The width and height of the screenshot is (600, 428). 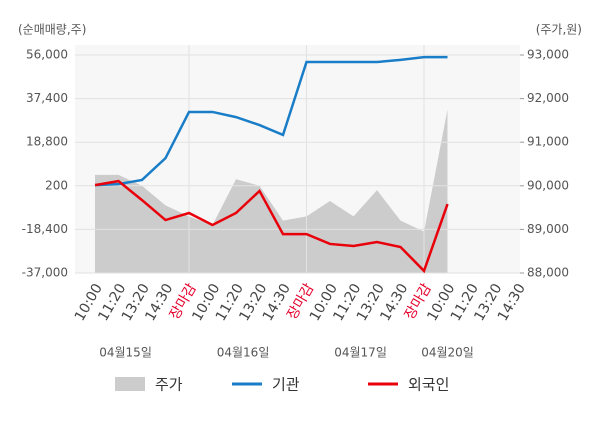 What do you see at coordinates (47, 55) in the screenshot?
I see `y-tick-label: 56,000` at bounding box center [47, 55].